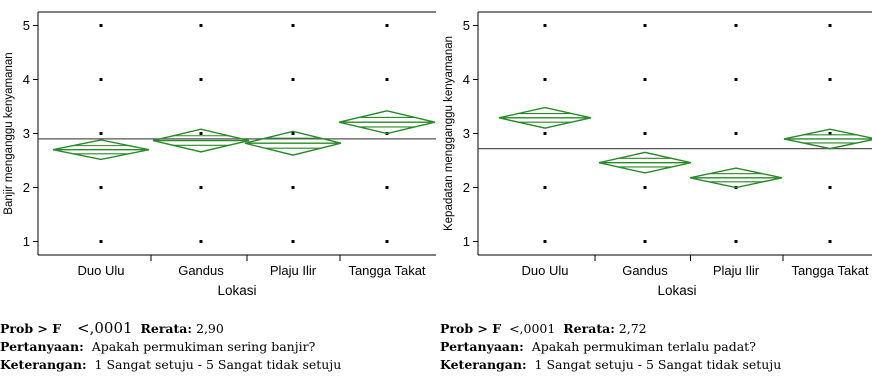  Describe the element at coordinates (827, 139) in the screenshot. I see `means-diamond` at that location.